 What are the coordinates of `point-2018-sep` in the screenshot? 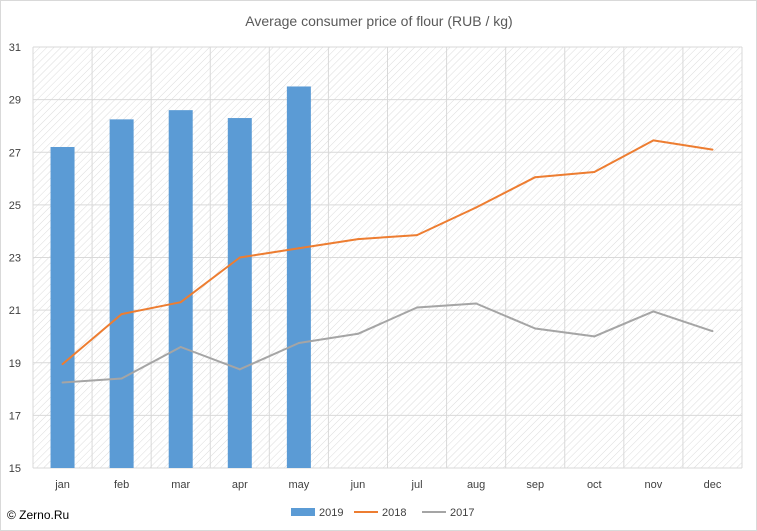 It's located at (535, 177).